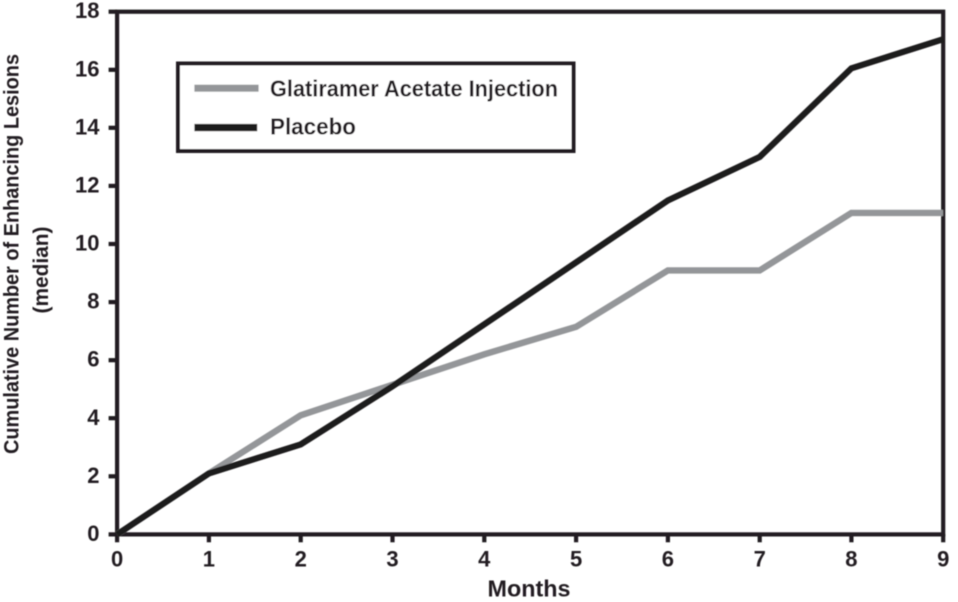 The image size is (958, 602). What do you see at coordinates (529, 589) in the screenshot?
I see `svg-text: Months` at bounding box center [529, 589].